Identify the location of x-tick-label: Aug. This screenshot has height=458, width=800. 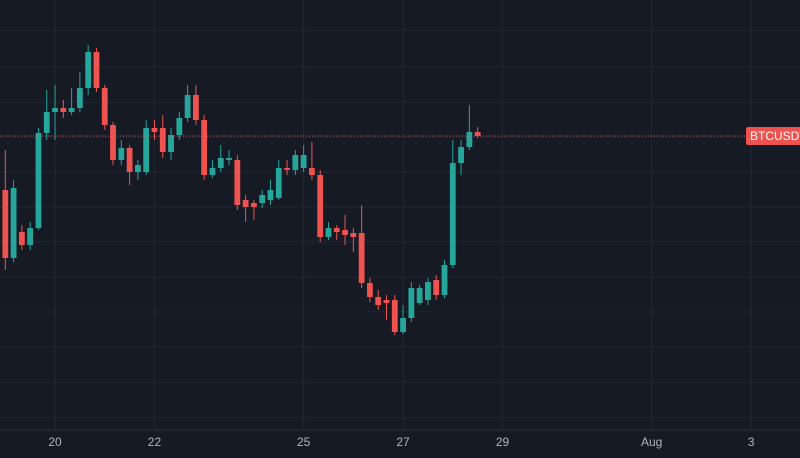
(651, 442).